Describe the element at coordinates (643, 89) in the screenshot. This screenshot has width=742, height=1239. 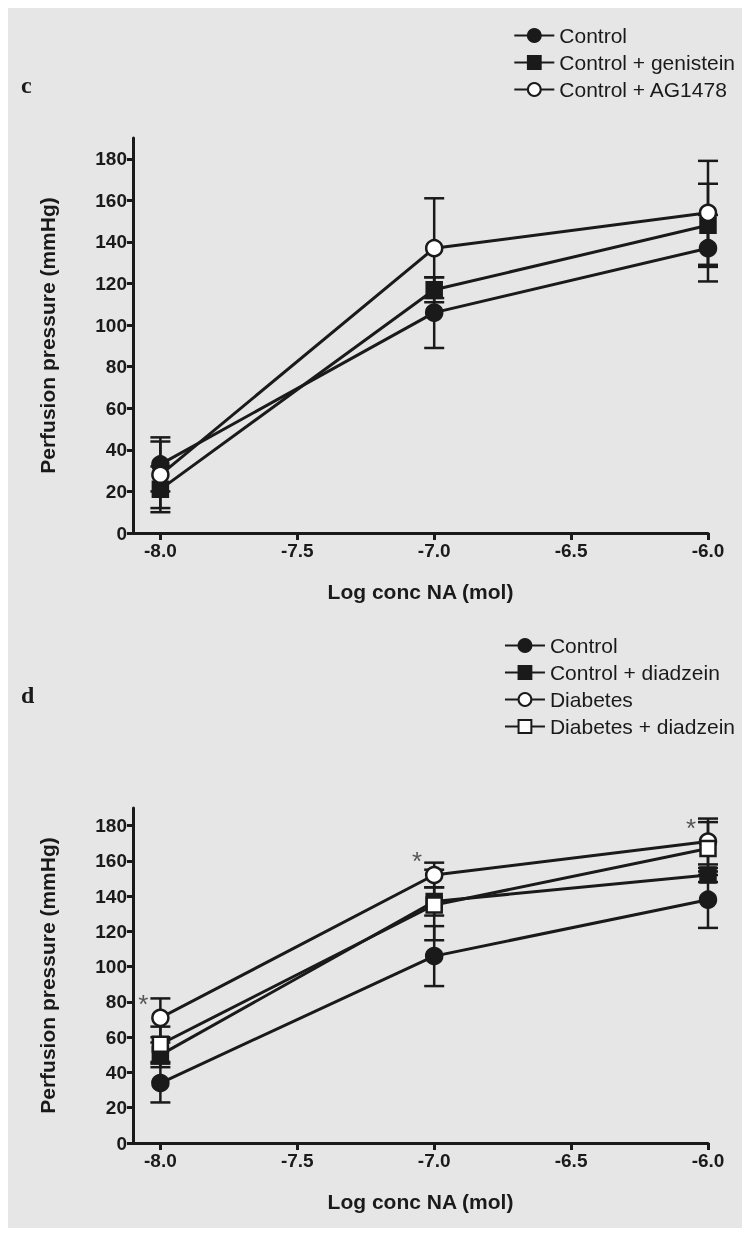
I see `legend-label: Control + AG1478` at that location.